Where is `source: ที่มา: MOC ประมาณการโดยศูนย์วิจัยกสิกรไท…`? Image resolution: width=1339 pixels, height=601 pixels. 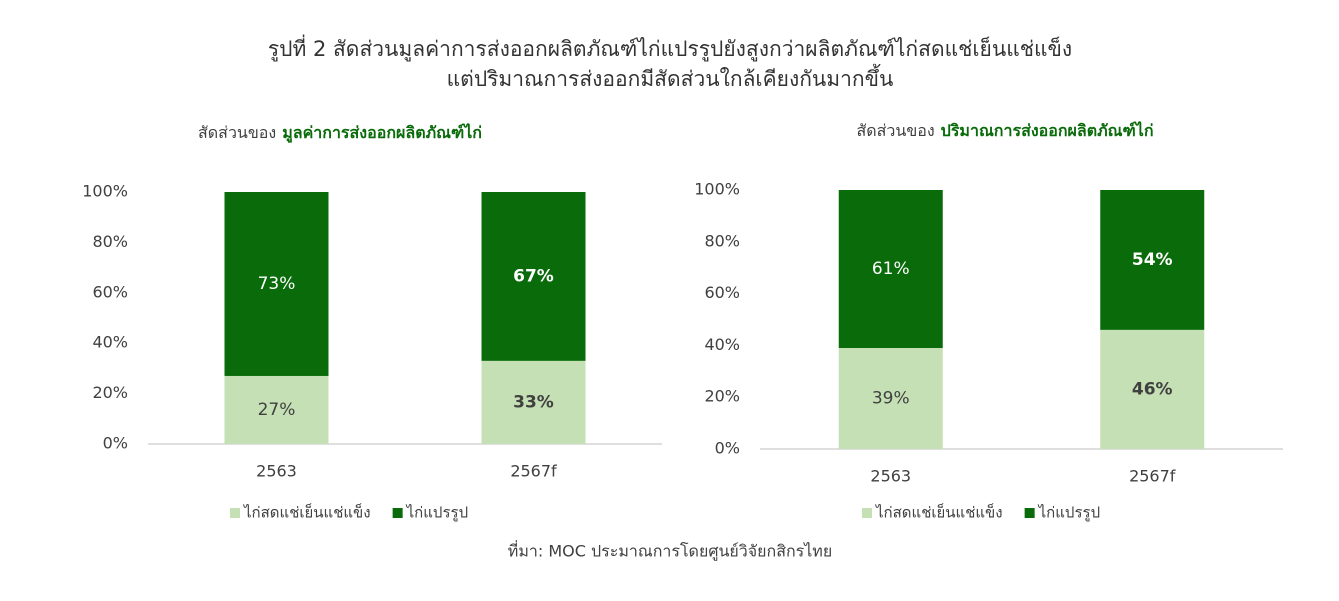
source: ที่มา: MOC ประมาณการโดยศูนย์วิจัยกสิกรไท… is located at coordinates (670, 551).